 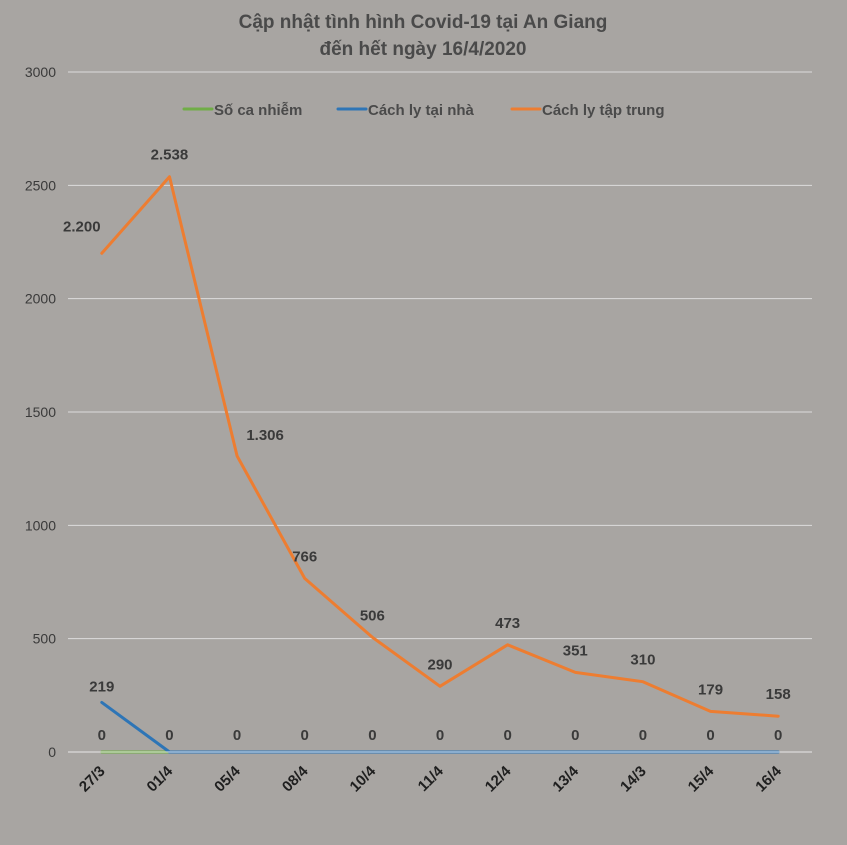 I want to click on y-tick-label: 500, so click(x=45, y=639).